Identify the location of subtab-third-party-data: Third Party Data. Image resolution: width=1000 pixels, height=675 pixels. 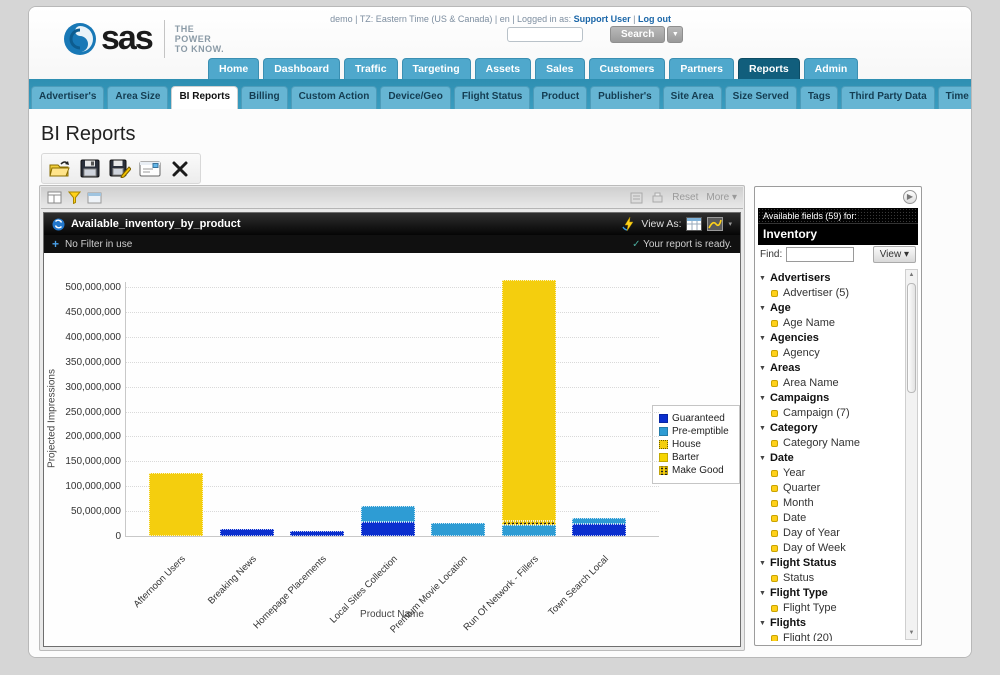
(888, 97).